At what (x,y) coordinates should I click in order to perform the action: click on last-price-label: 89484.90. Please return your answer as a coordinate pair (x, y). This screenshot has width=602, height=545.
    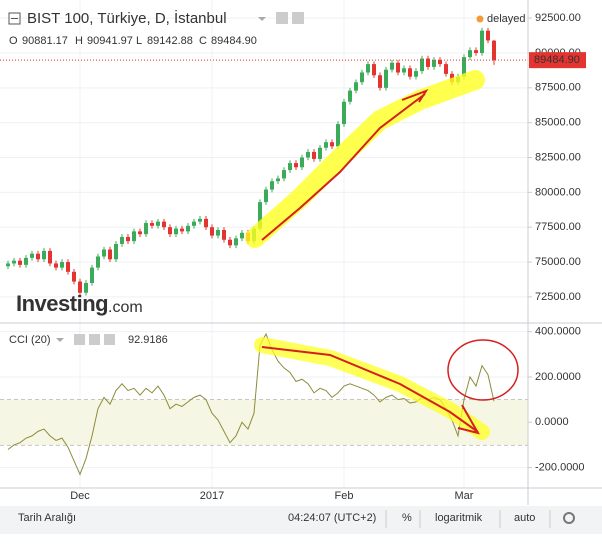
    Looking at the image, I should click on (557, 60).